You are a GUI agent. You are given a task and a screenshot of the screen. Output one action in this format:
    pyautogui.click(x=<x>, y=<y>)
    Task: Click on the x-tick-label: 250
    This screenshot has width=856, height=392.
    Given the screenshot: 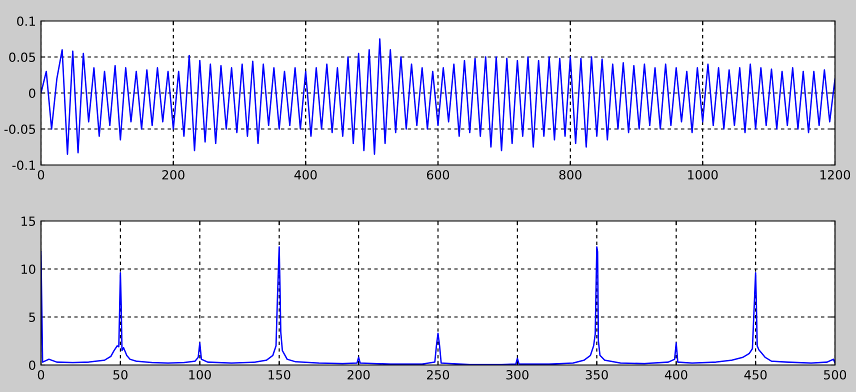 What is the action you would take?
    pyautogui.click(x=438, y=375)
    